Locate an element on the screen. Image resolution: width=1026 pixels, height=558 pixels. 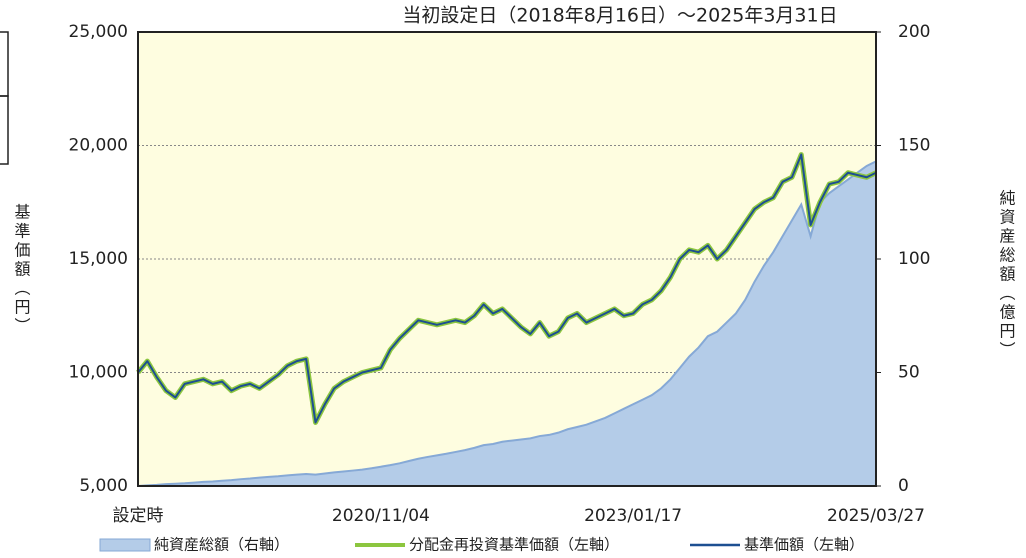
y-tick-label: 25,000 is located at coordinates (98, 32).